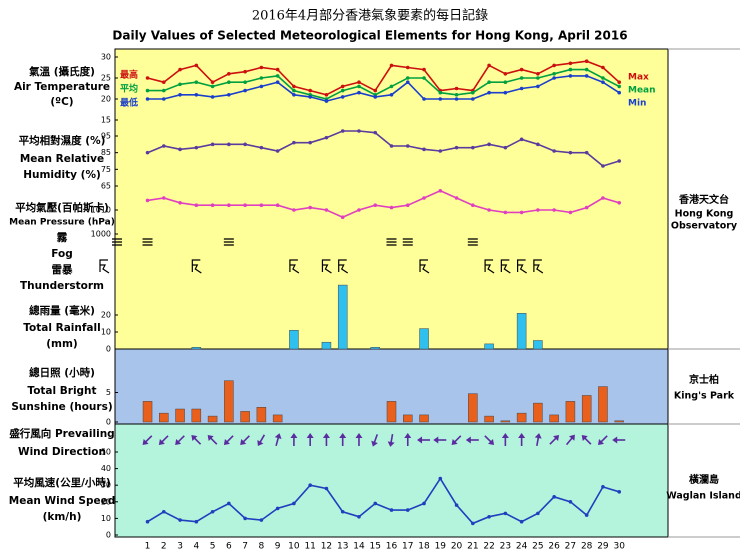 This screenshot has width=740, height=555. What do you see at coordinates (101, 234) in the screenshot?
I see `y-tick-label: 1000` at bounding box center [101, 234].